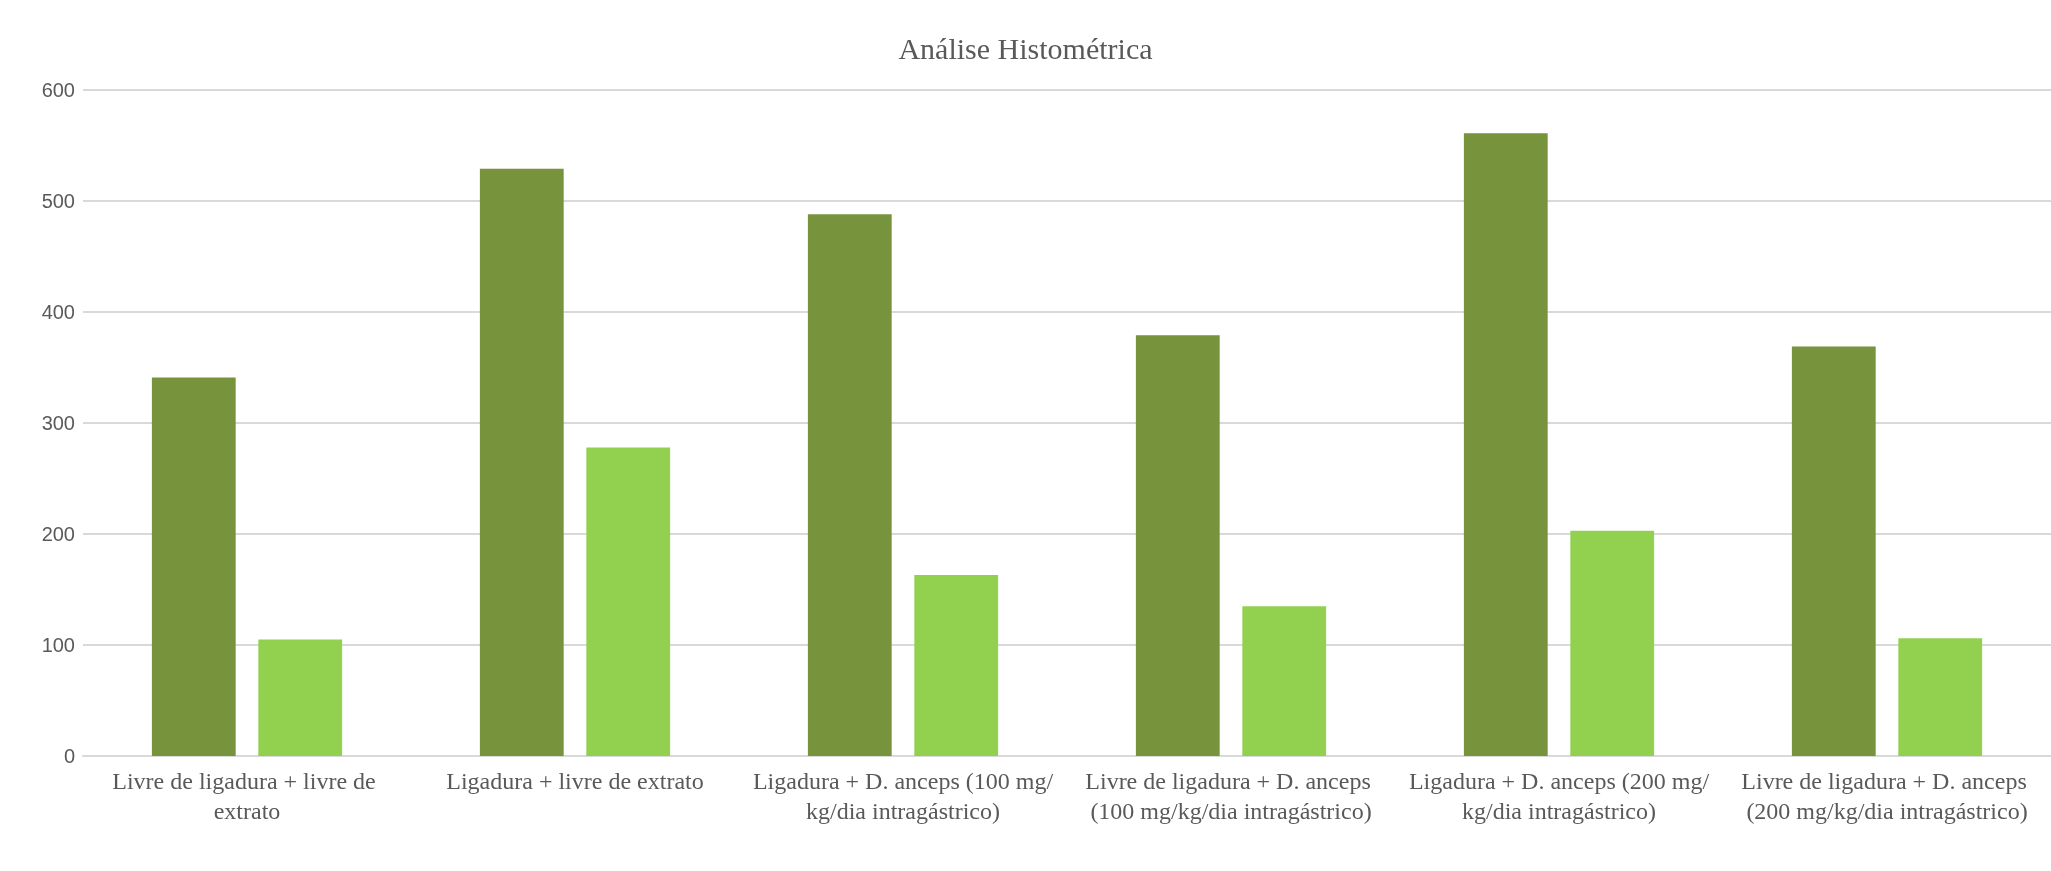  I want to click on y-tick-label: 500, so click(58, 201).